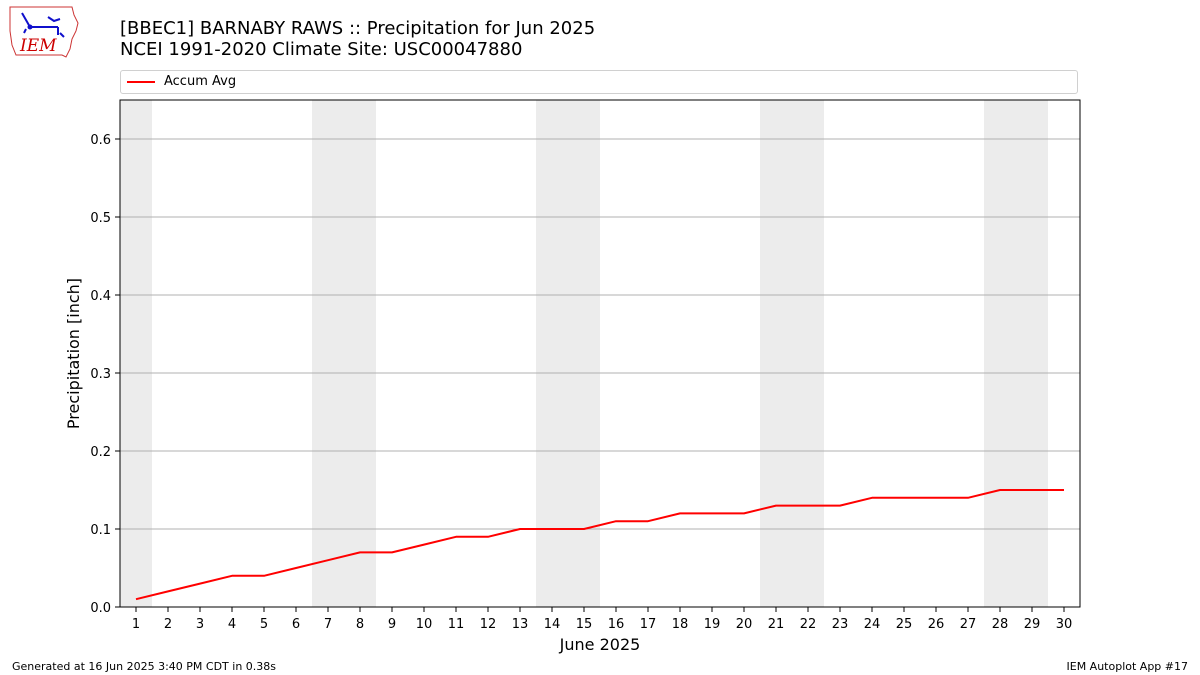 The image size is (1200, 675). I want to click on x-tick-label: 3, so click(200, 624).